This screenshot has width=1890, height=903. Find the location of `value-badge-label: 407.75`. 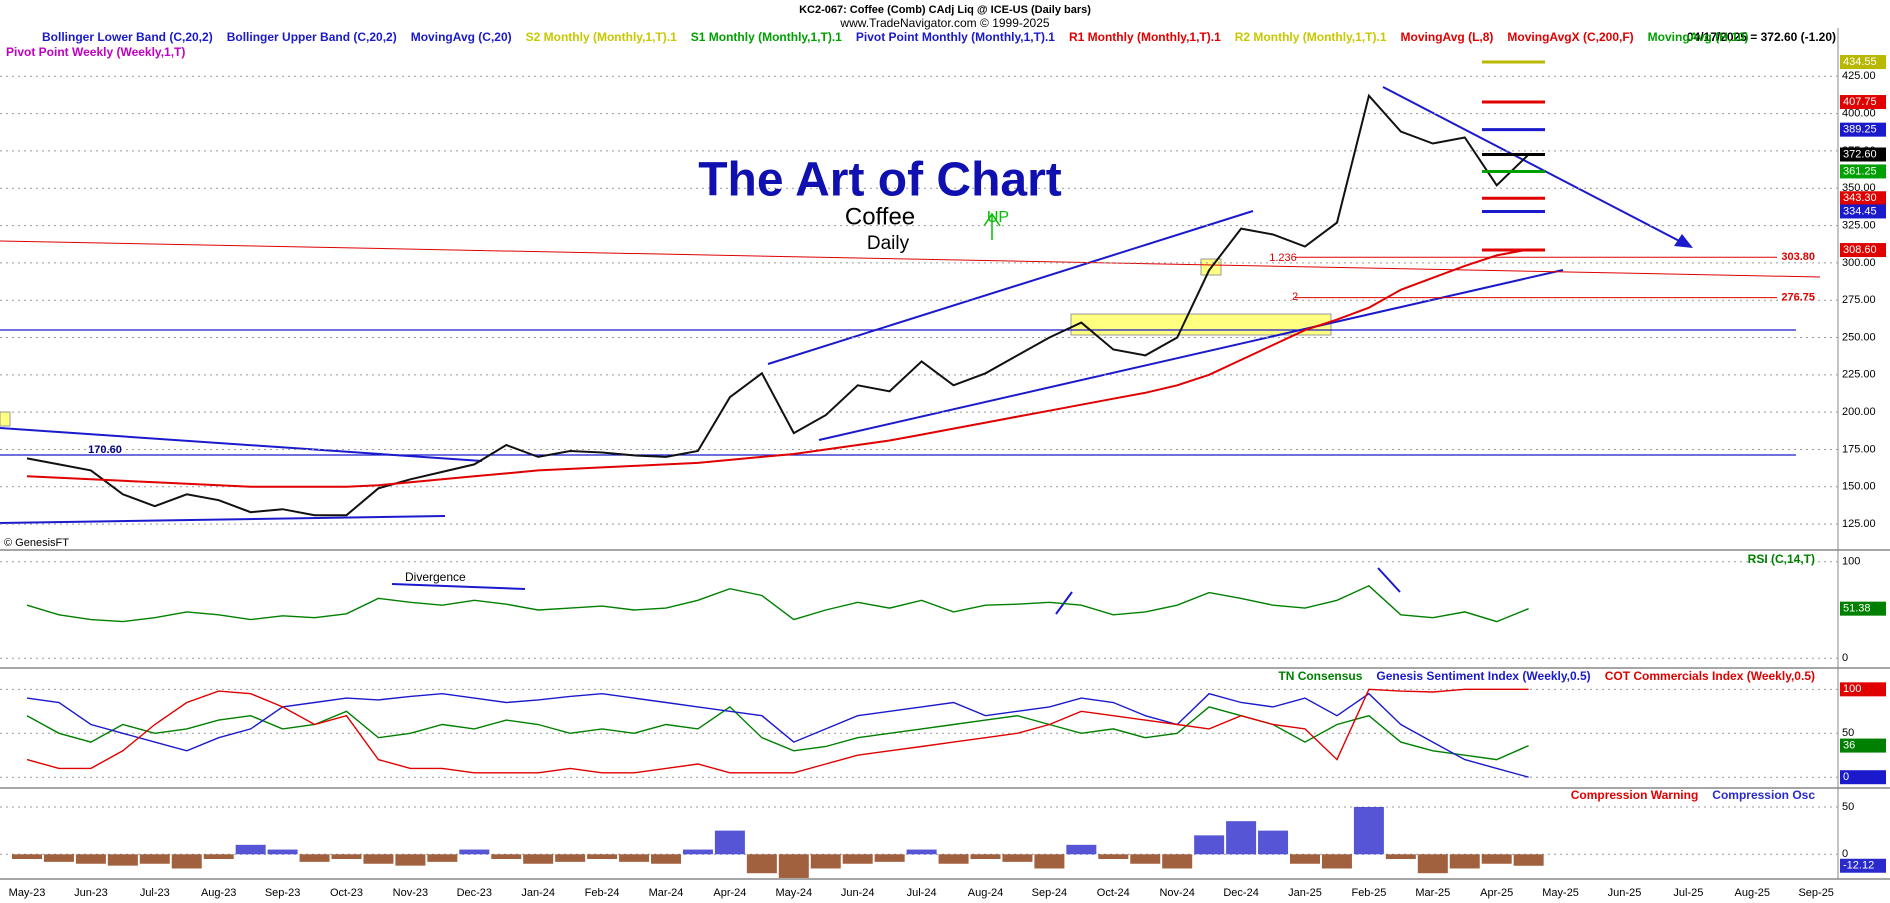

value-badge-label: 407.75 is located at coordinates (1860, 102).